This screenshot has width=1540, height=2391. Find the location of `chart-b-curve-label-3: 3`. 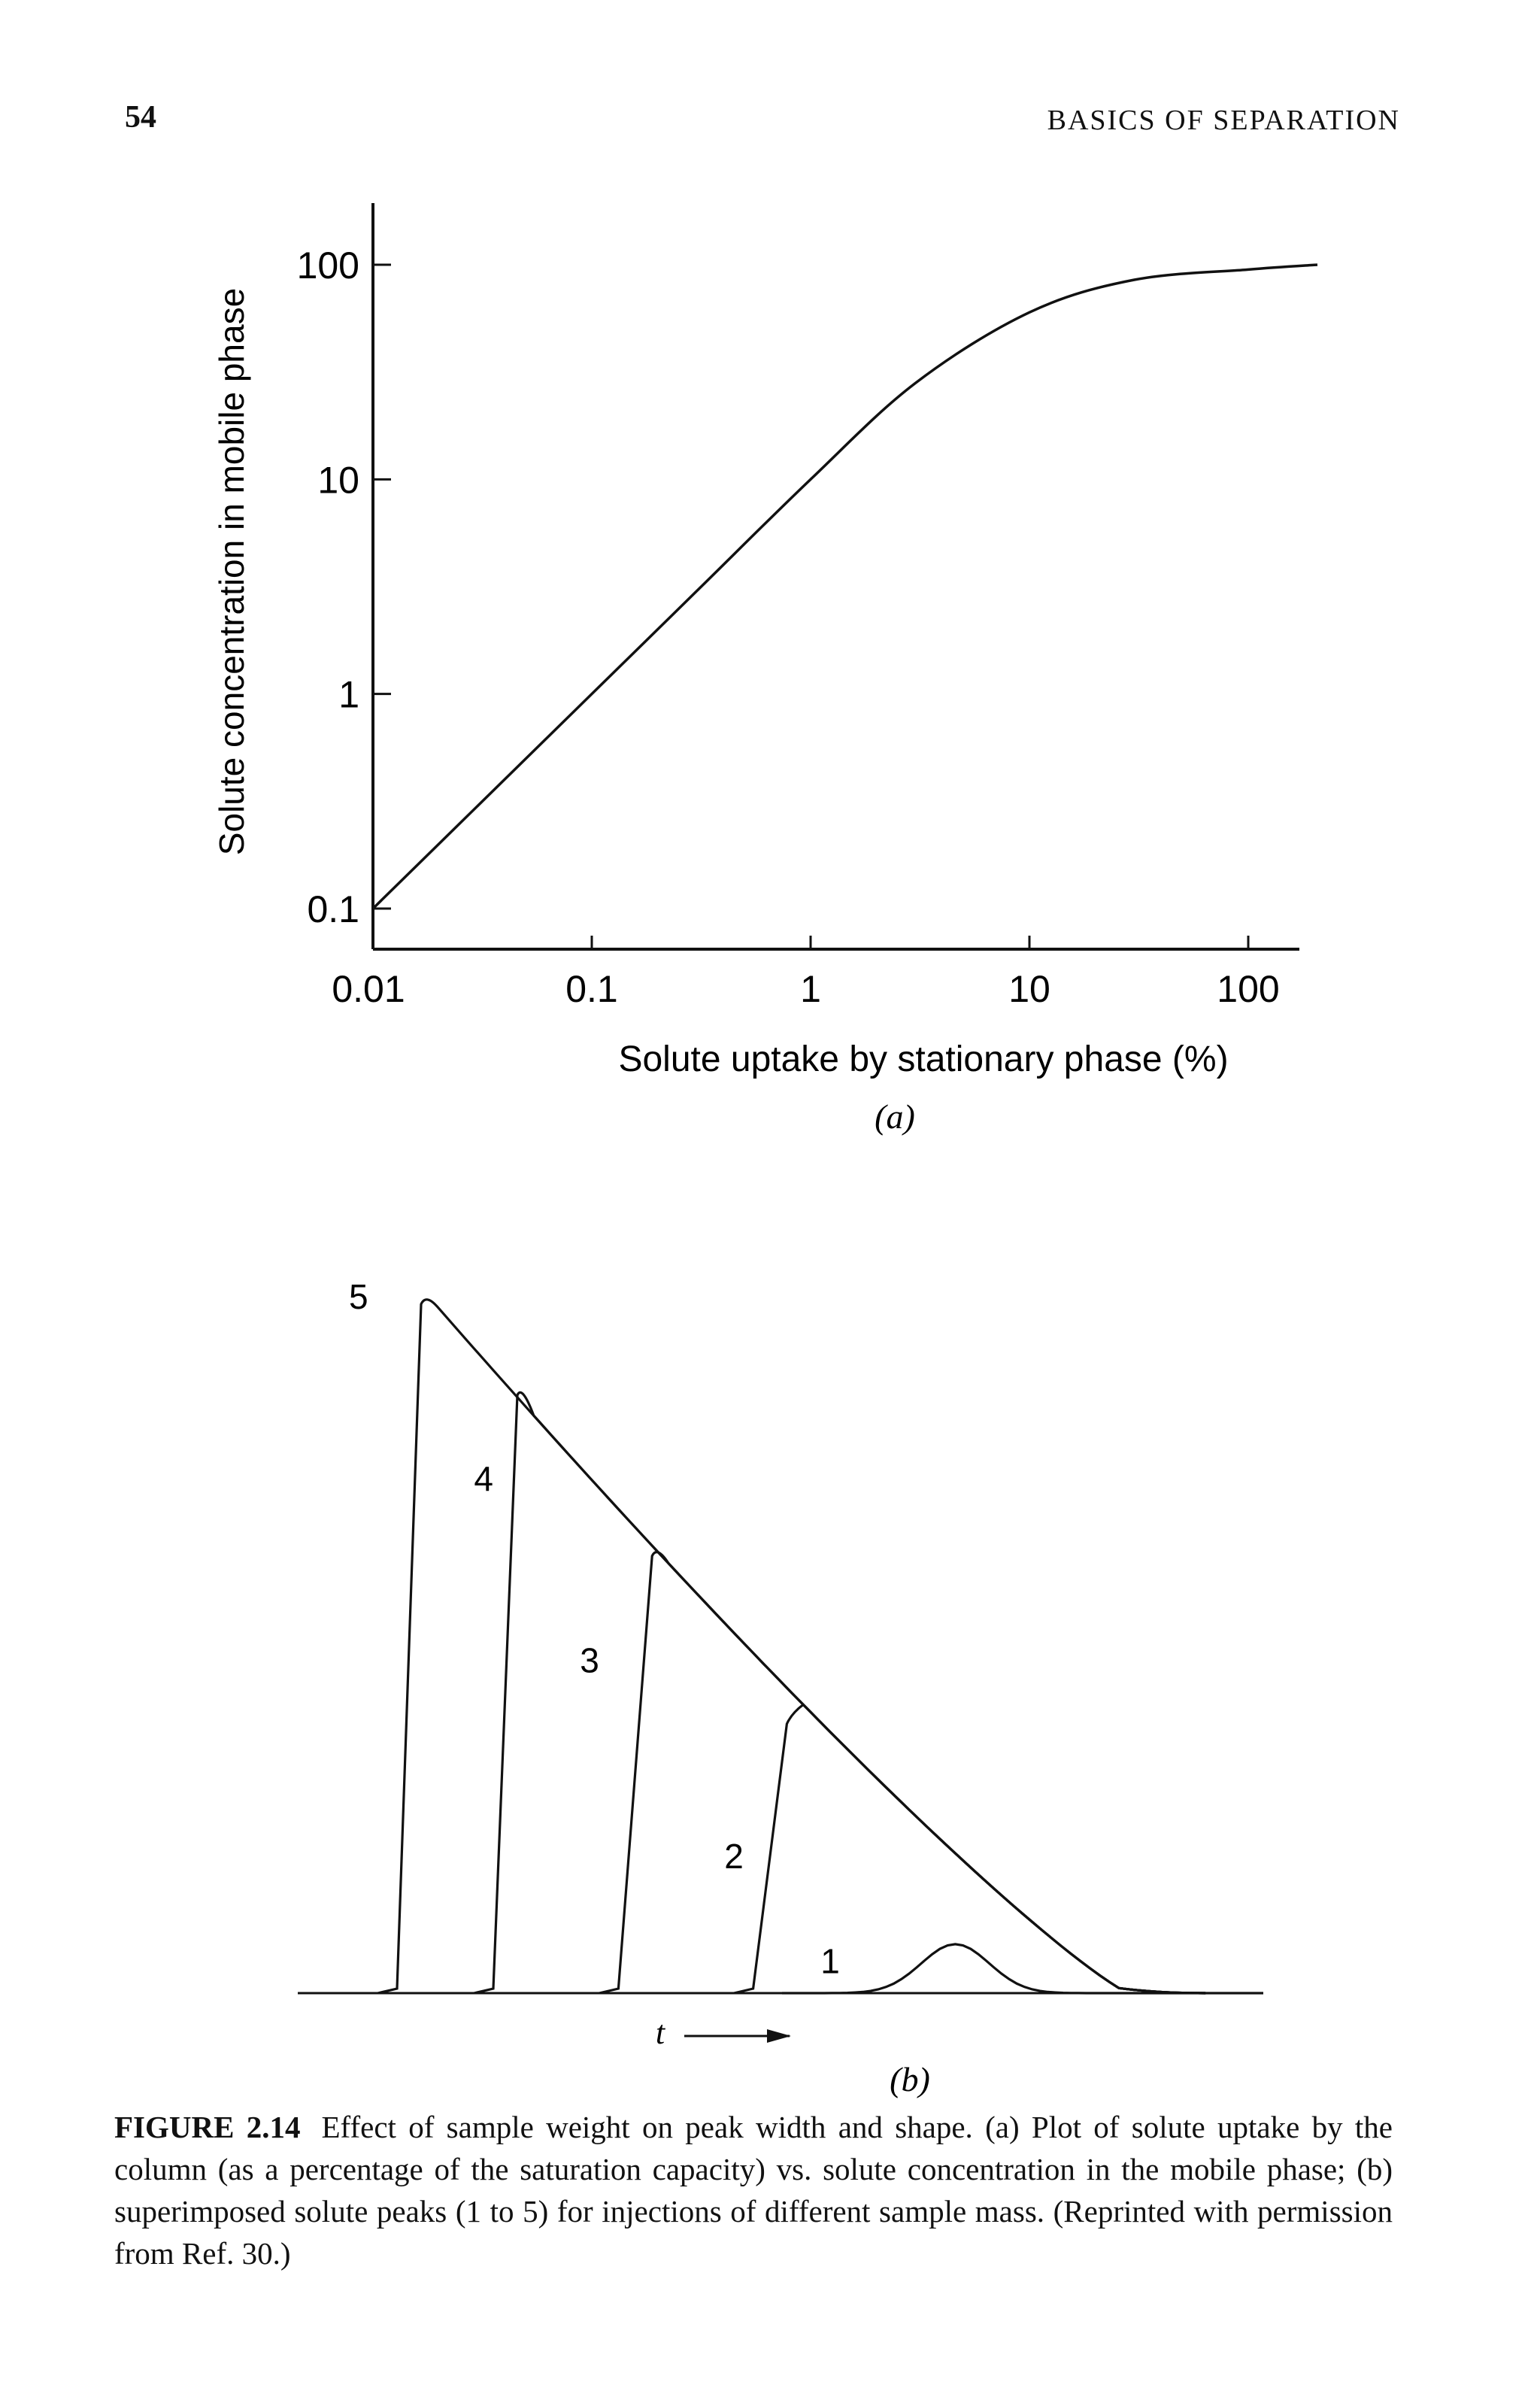

chart-b-curve-label-3: 3 is located at coordinates (589, 1660).